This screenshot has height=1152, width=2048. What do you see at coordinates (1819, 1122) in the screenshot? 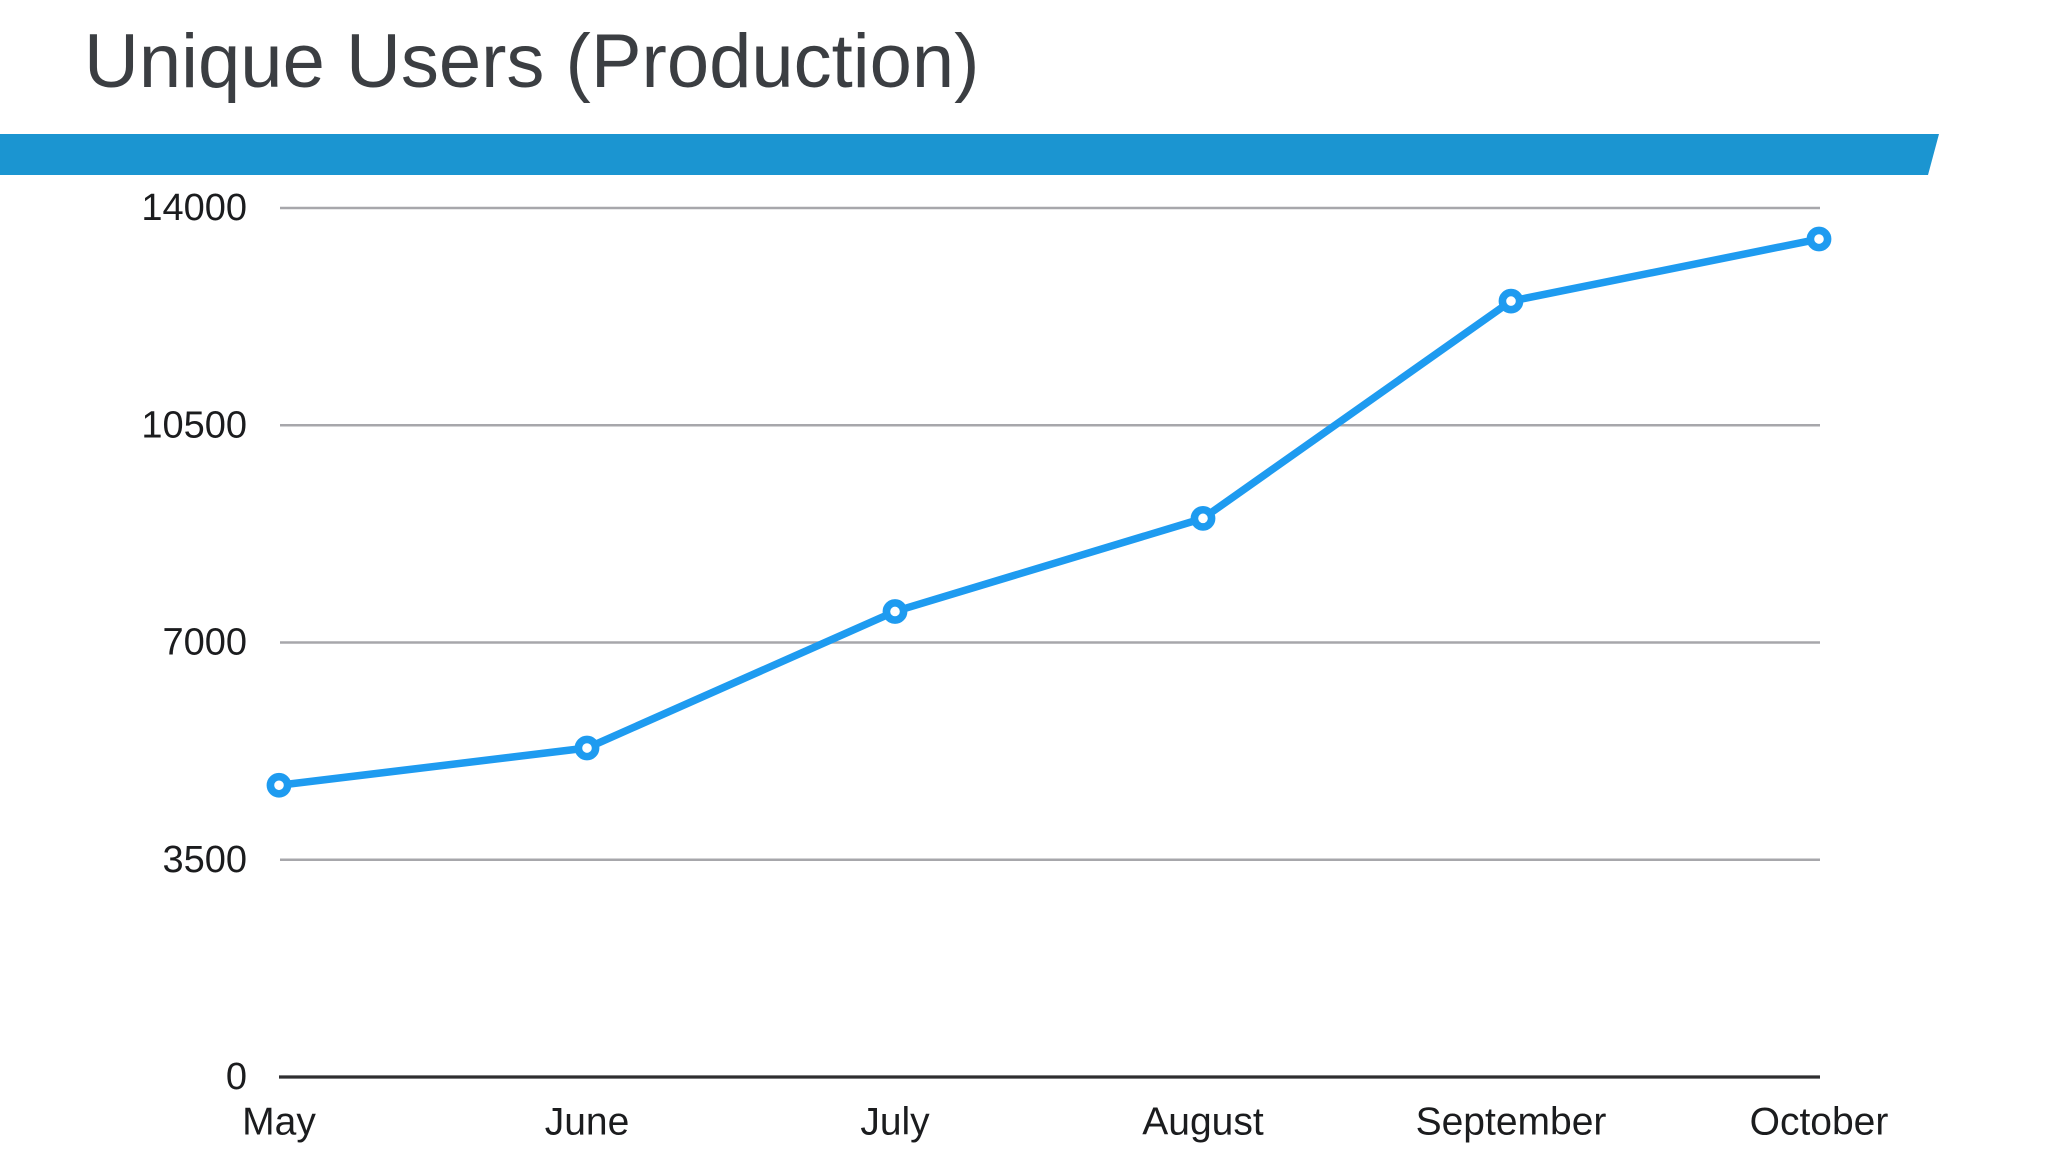
I see `x-tick-label-october: October` at bounding box center [1819, 1122].